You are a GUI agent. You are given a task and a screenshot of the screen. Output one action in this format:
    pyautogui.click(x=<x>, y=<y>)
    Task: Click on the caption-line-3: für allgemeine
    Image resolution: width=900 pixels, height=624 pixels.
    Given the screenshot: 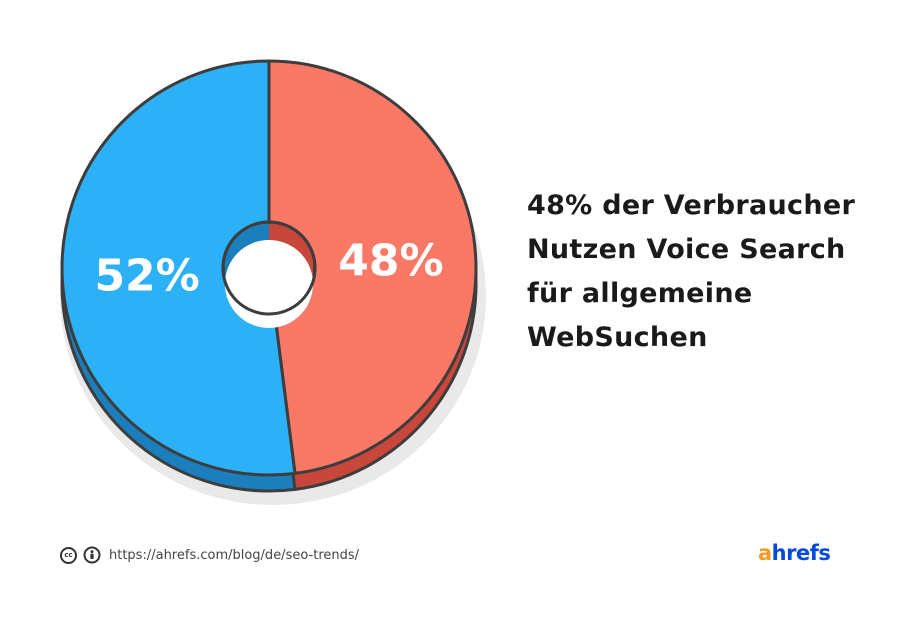 What is the action you would take?
    pyautogui.click(x=640, y=293)
    